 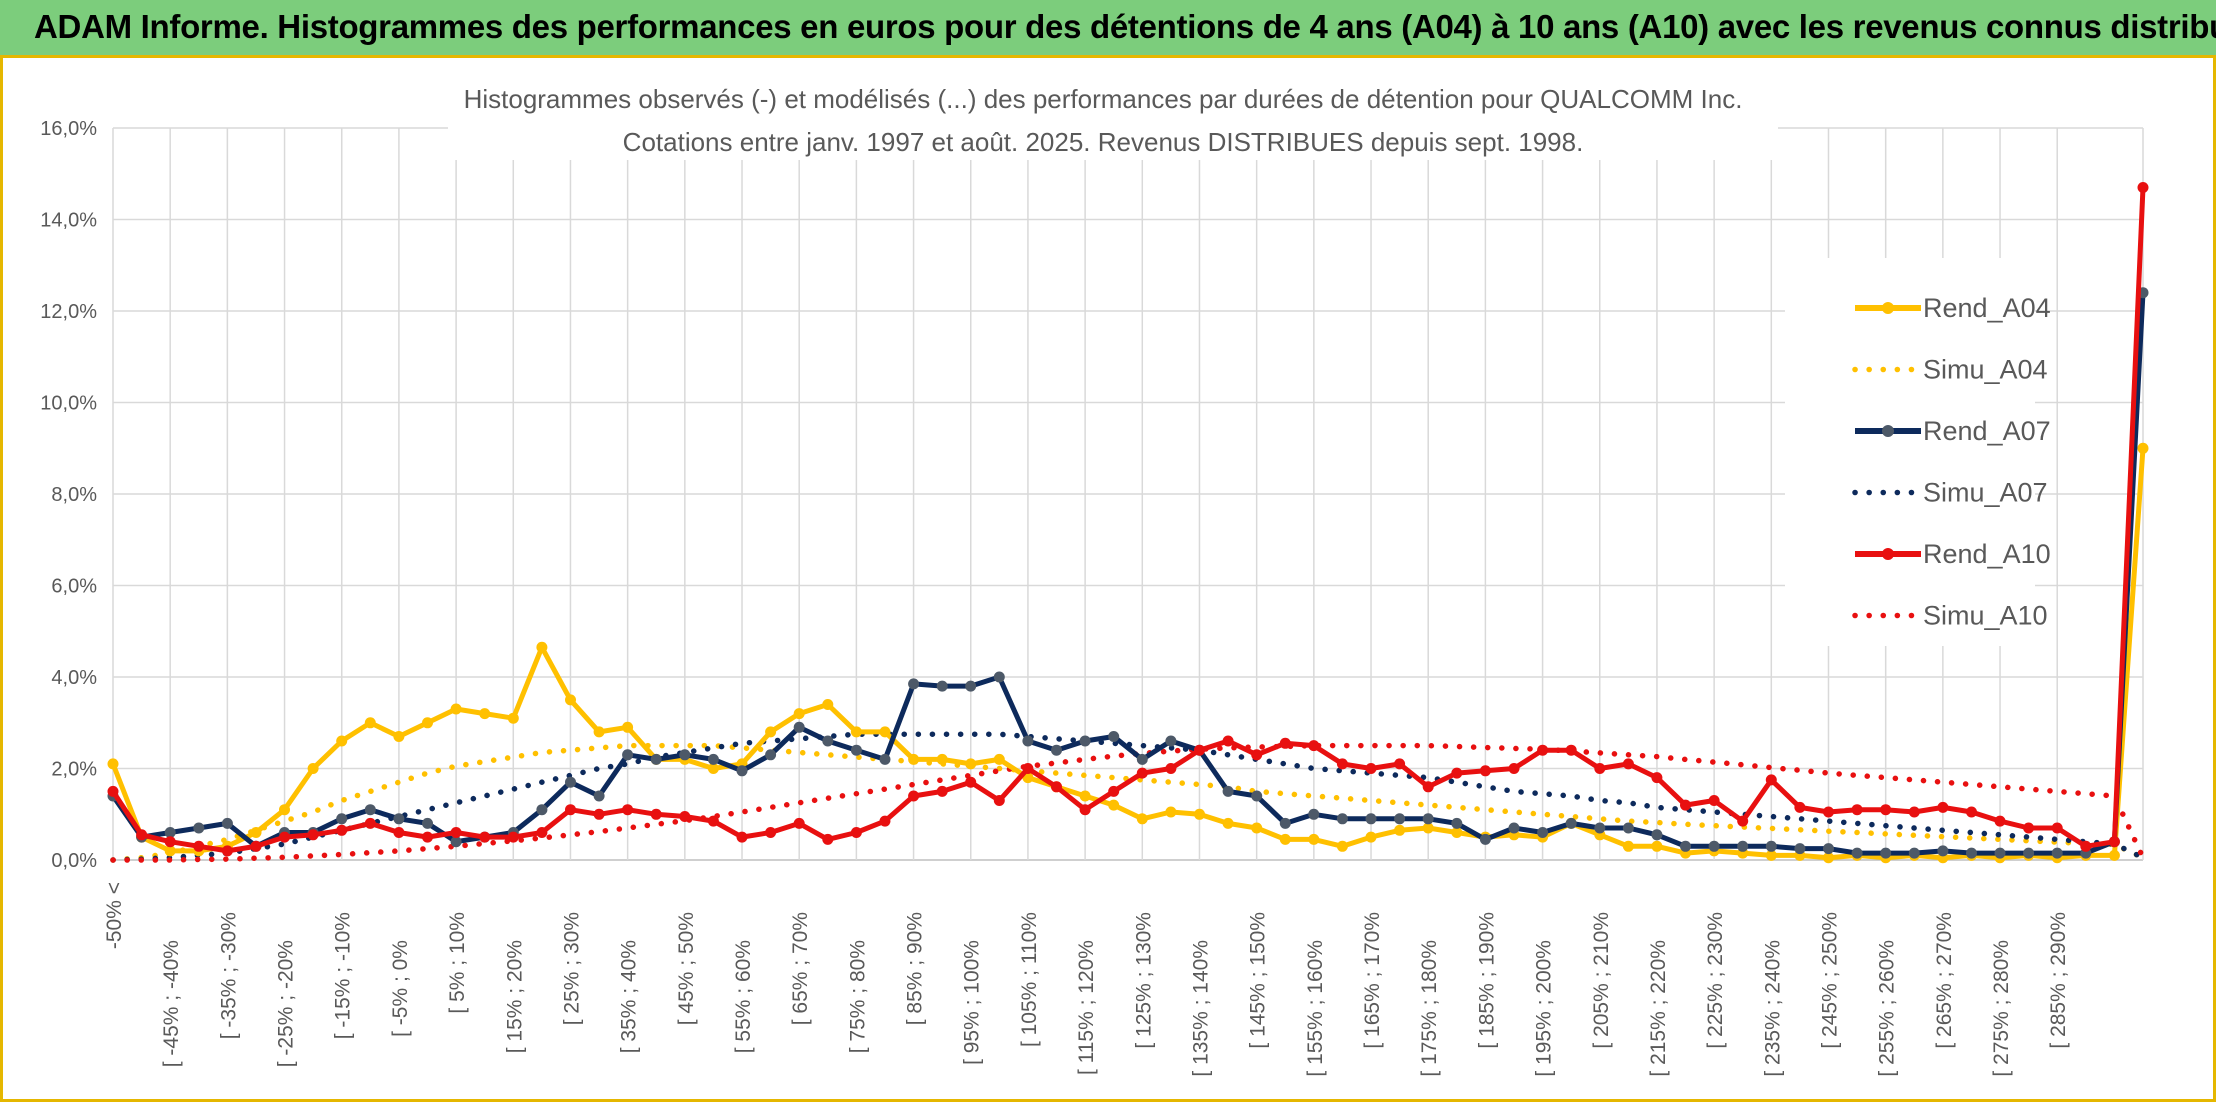 I want to click on legend-label: Simu_A04, so click(x=1985, y=370).